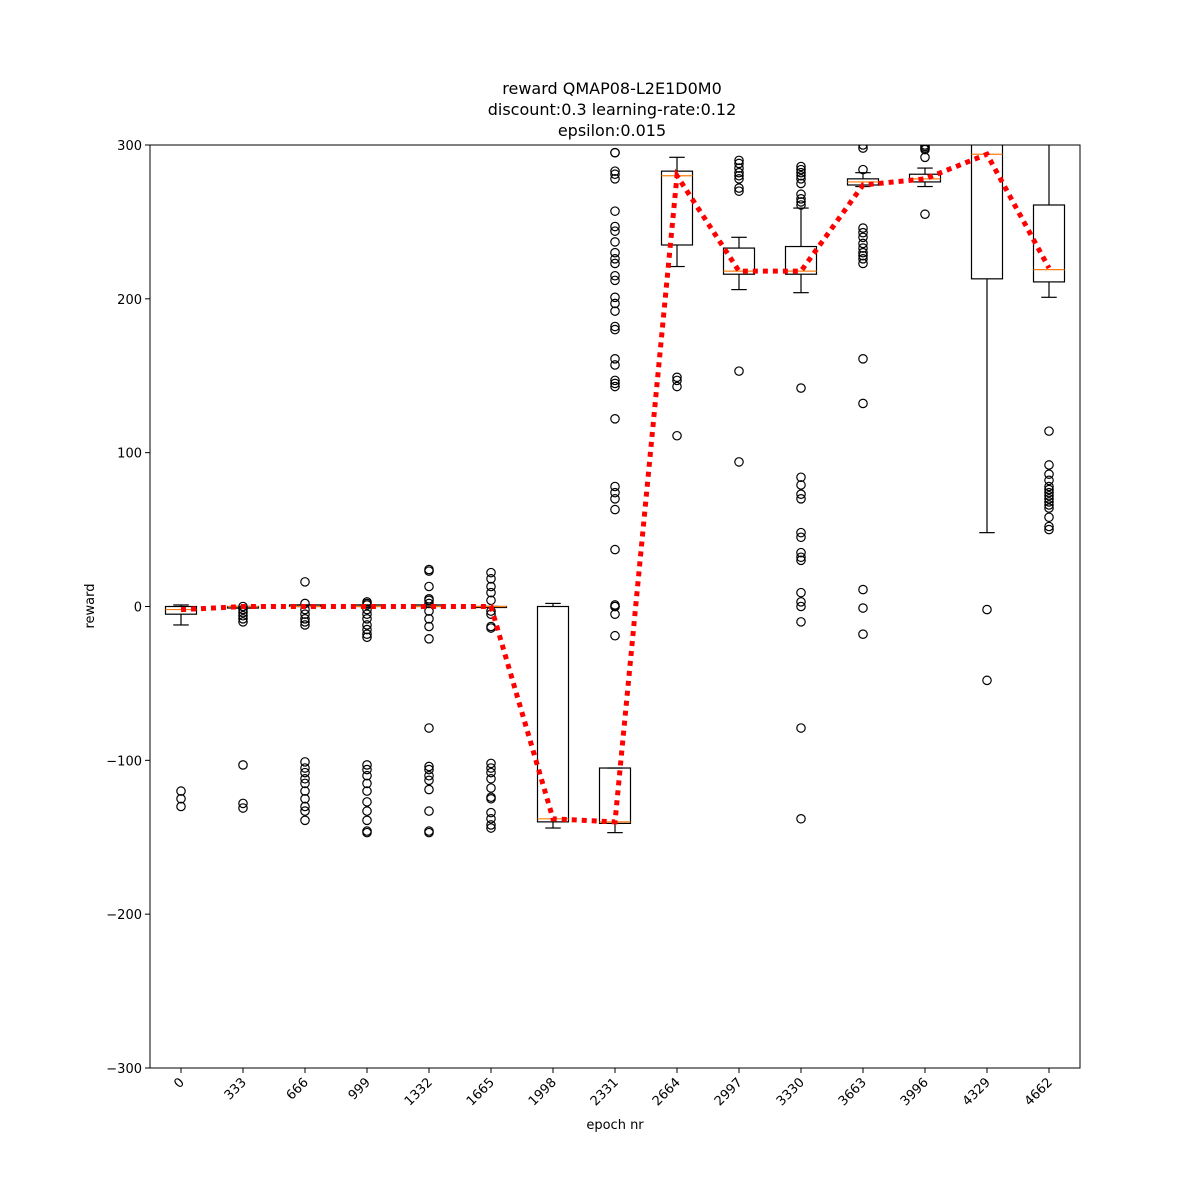  I want to click on x-tick-label: 1998, so click(543, 1092).